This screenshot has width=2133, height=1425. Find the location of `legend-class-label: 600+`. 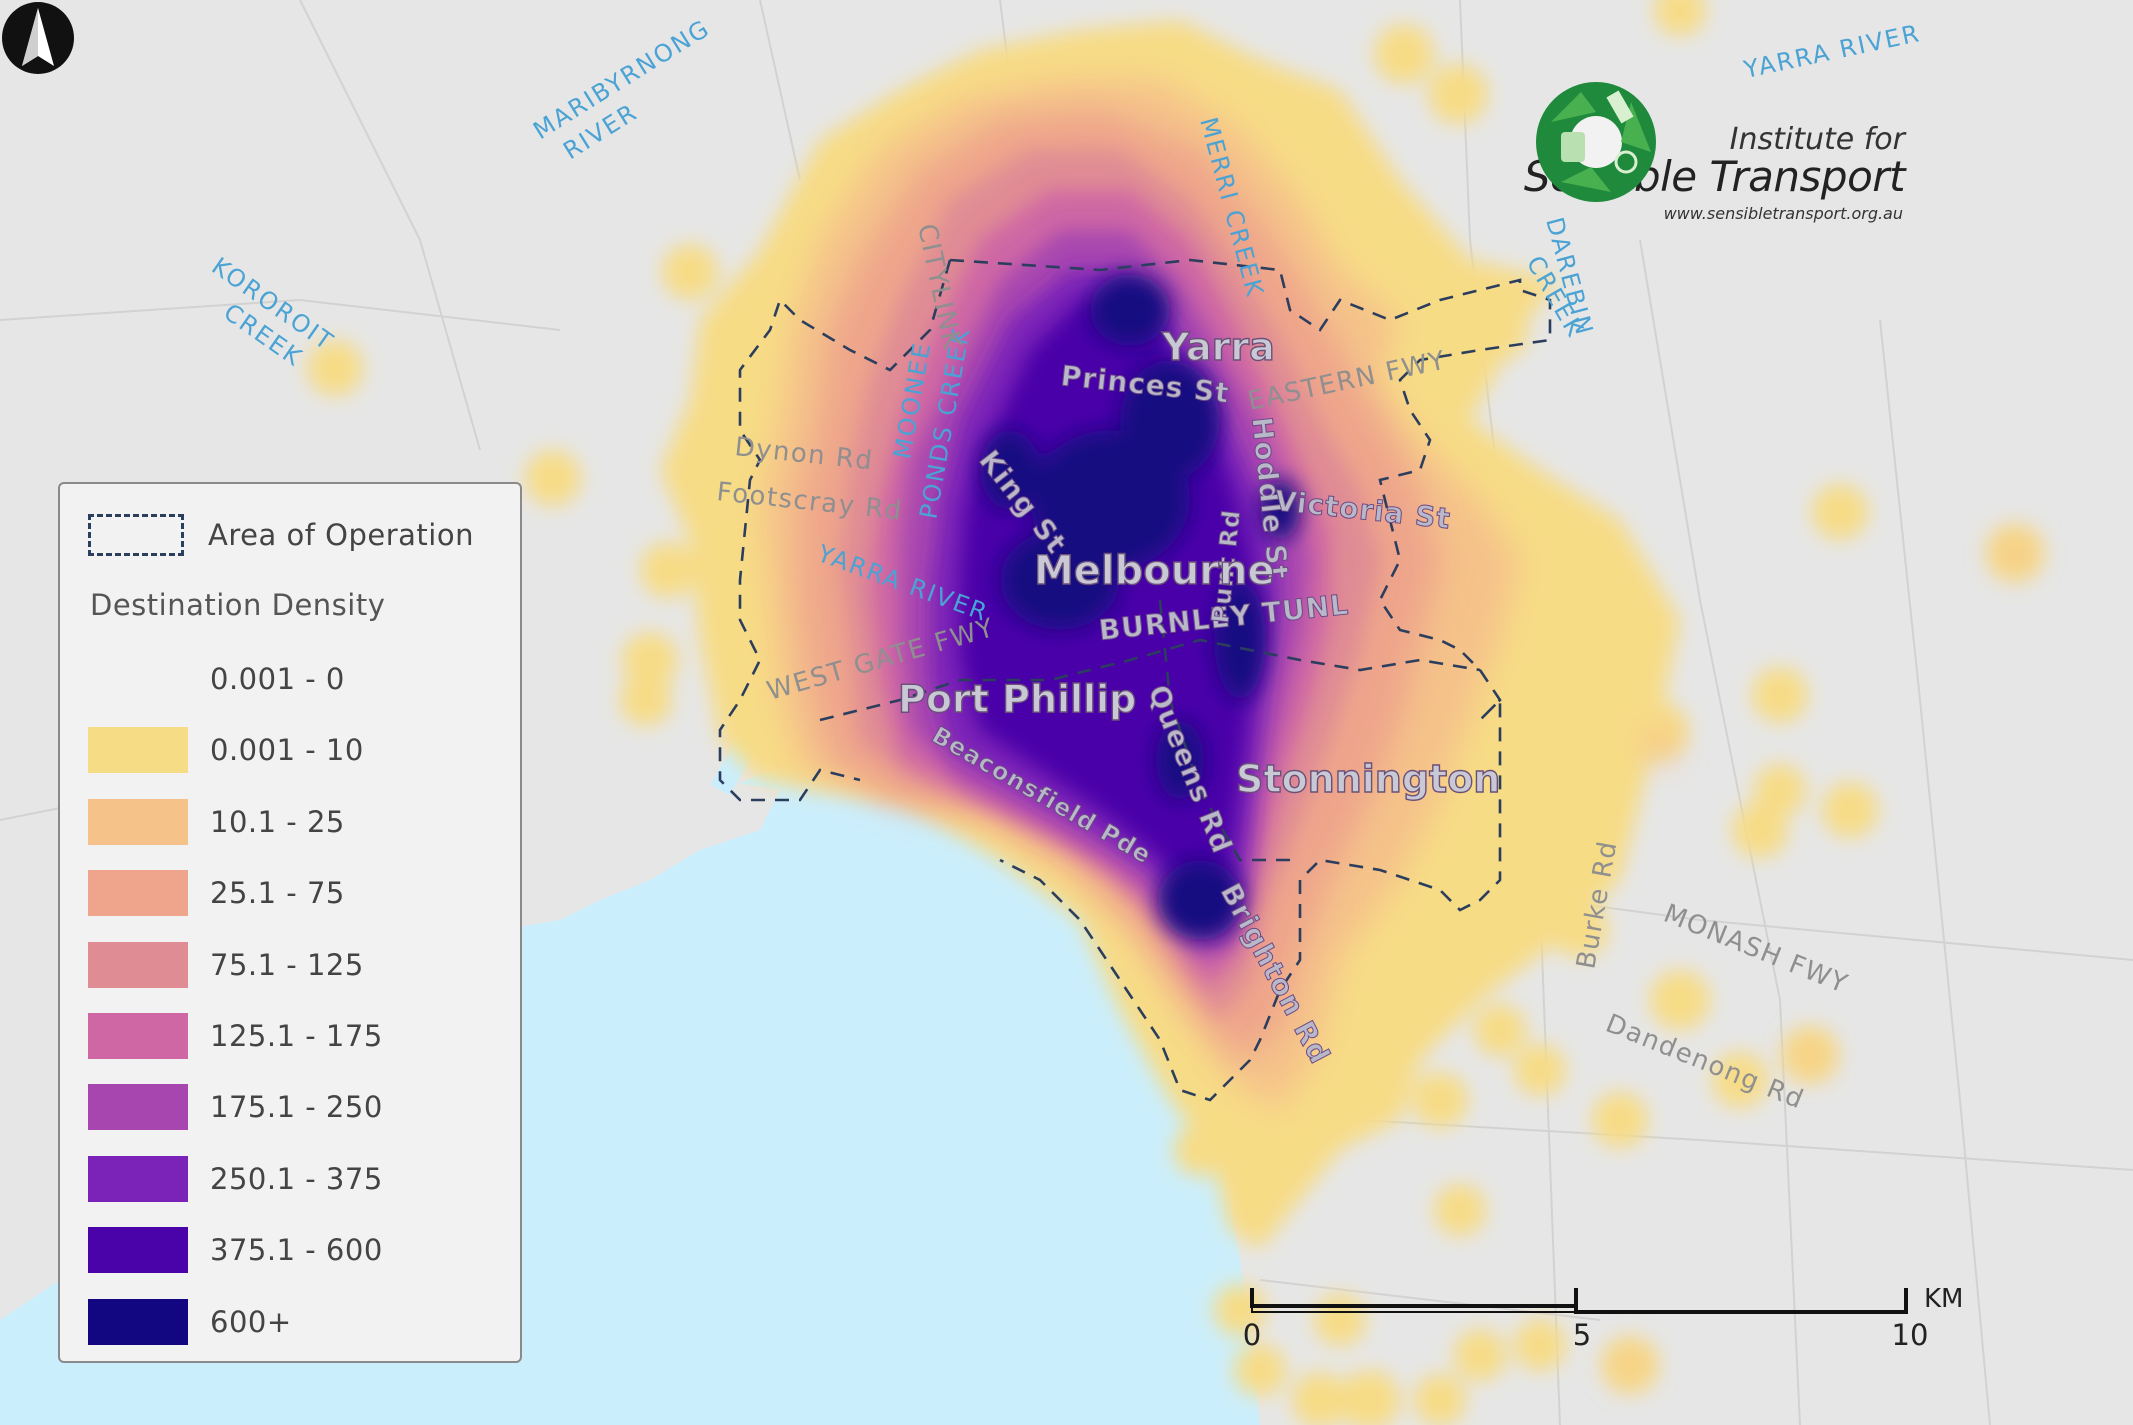

legend-class-label: 600+ is located at coordinates (251, 1321).